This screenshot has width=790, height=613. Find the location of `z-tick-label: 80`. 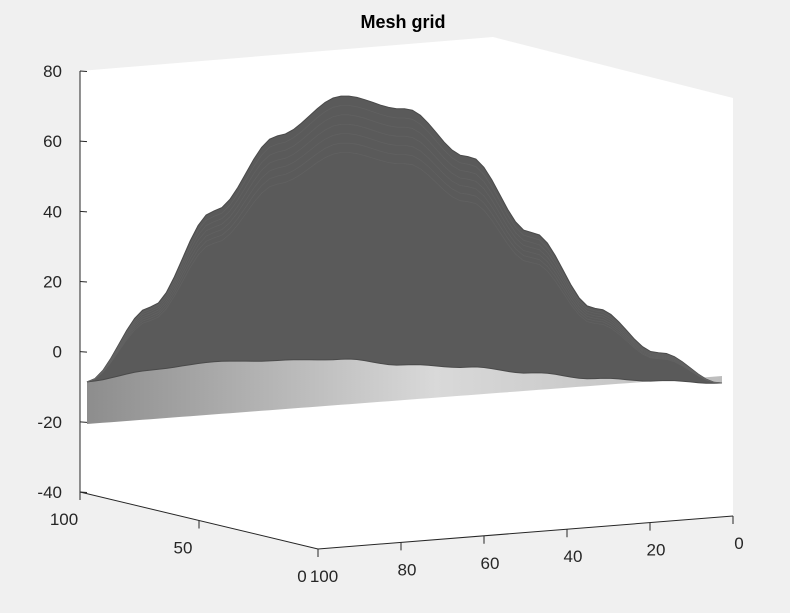

z-tick-label: 80 is located at coordinates (52, 71).